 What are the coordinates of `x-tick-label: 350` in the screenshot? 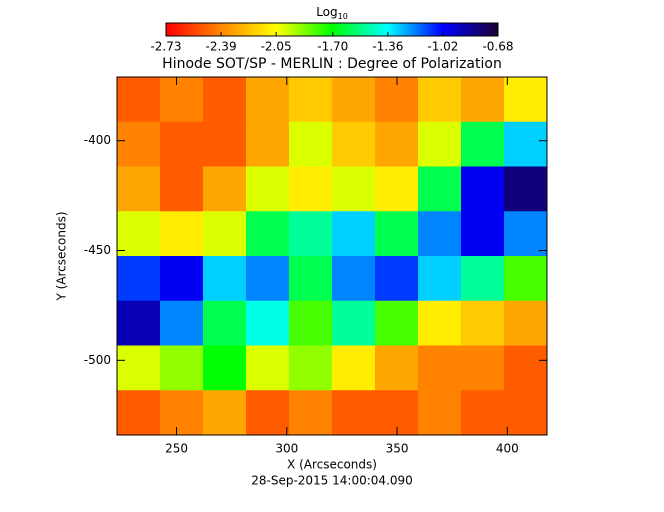 It's located at (397, 449).